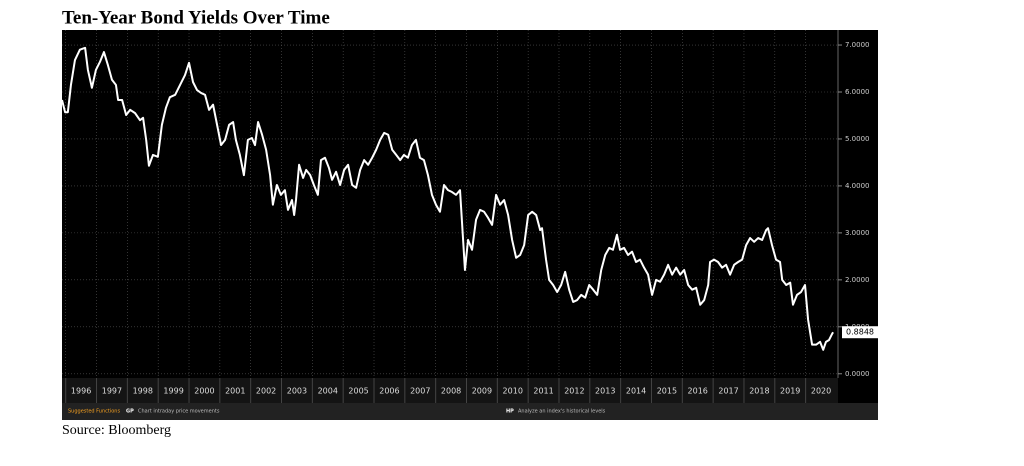 This screenshot has height=466, width=1024. I want to click on x-tick-label: 2005, so click(358, 391).